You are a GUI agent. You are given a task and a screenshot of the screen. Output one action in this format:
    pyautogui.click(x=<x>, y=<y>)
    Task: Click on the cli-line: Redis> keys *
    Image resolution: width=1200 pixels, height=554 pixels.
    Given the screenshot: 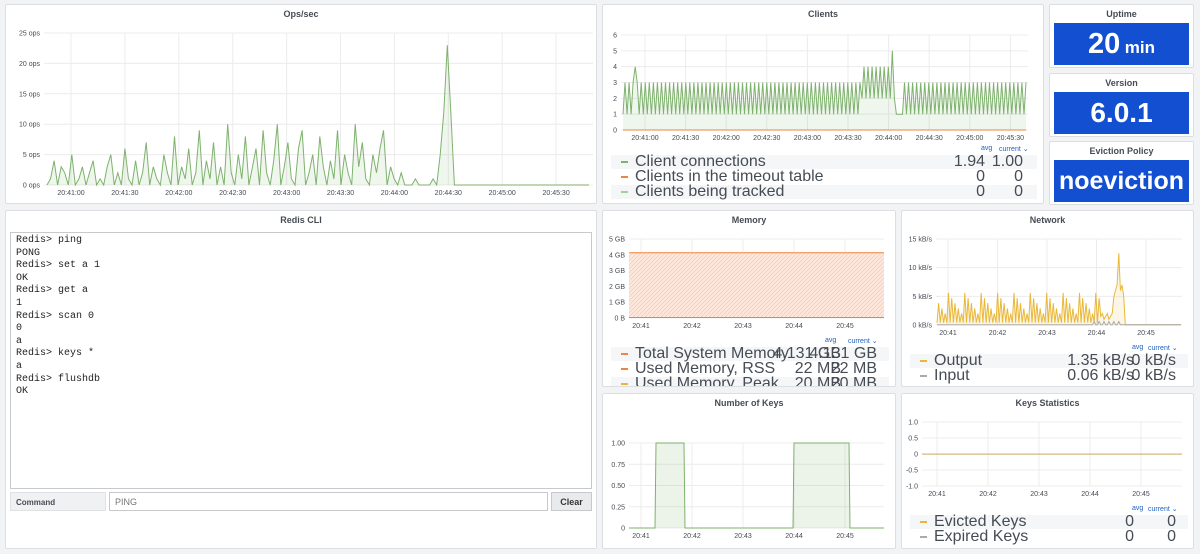 What is the action you would take?
    pyautogui.click(x=55, y=354)
    